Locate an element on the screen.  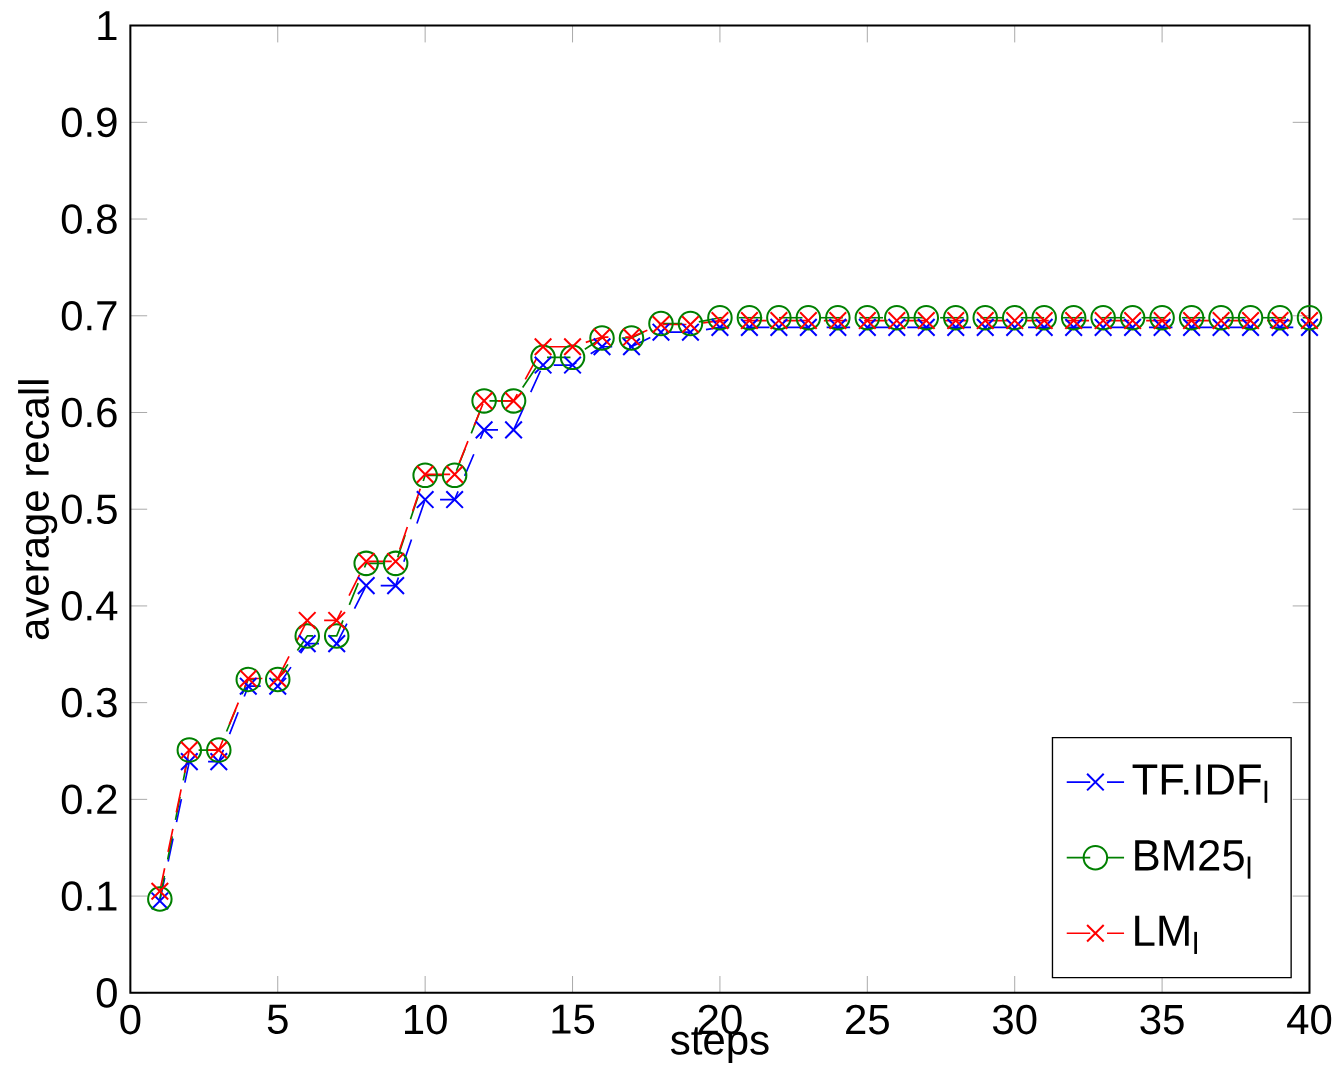
x-tick-label: 40 is located at coordinates (1309, 1019).